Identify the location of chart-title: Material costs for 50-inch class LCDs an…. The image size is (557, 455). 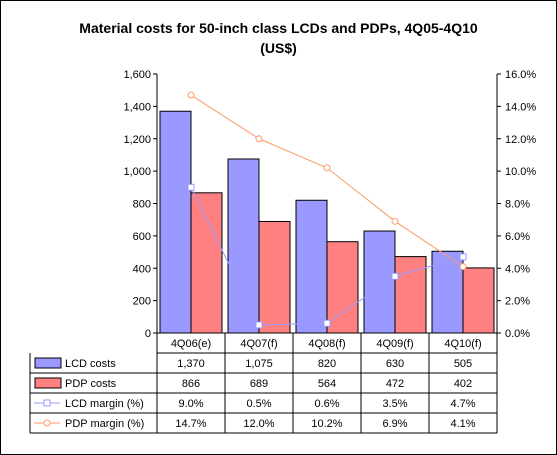
(278, 38).